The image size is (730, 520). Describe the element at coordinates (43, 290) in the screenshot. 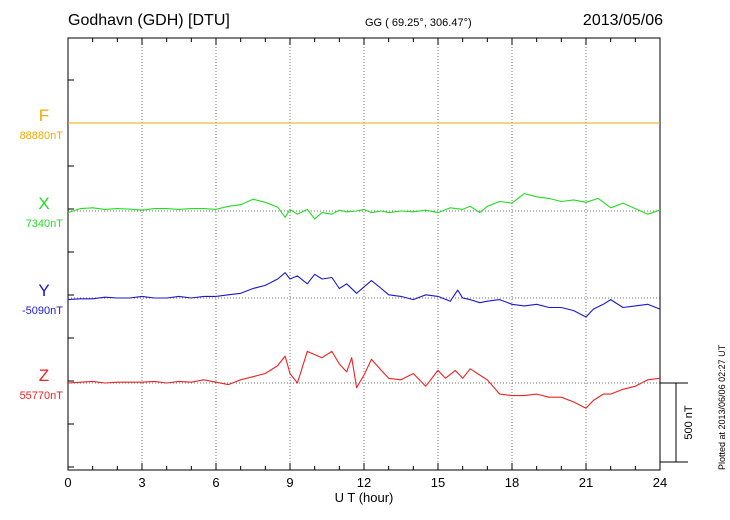

I see `series-name-y: Y` at that location.